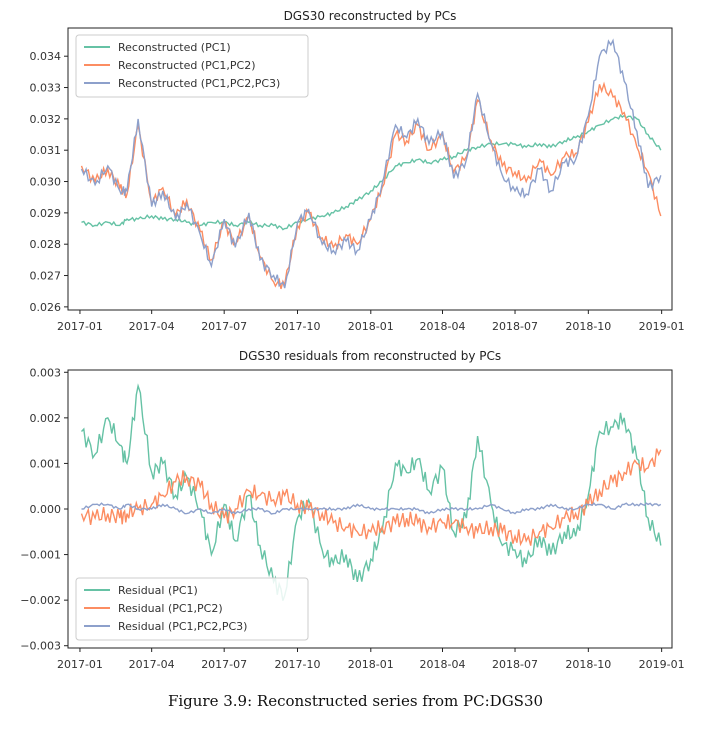 The height and width of the screenshot is (735, 711). Describe the element at coordinates (46, 244) in the screenshot. I see `y-tick-label: 0.028` at that location.